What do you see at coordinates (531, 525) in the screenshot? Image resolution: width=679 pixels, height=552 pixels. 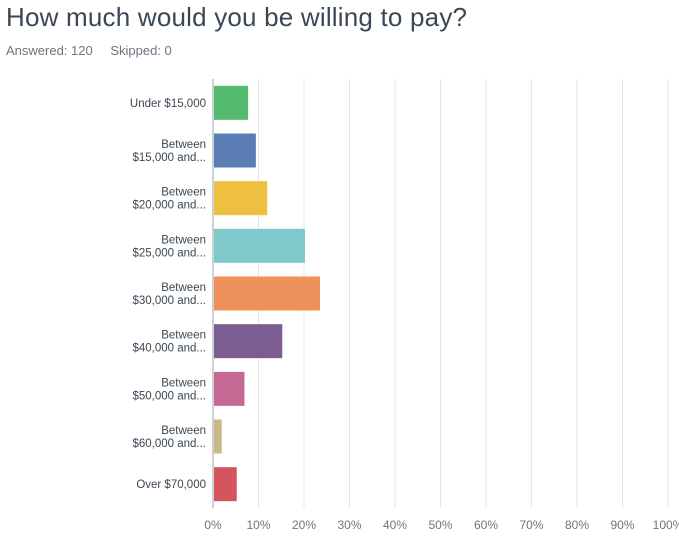 I see `x-tick-label: 70%` at bounding box center [531, 525].